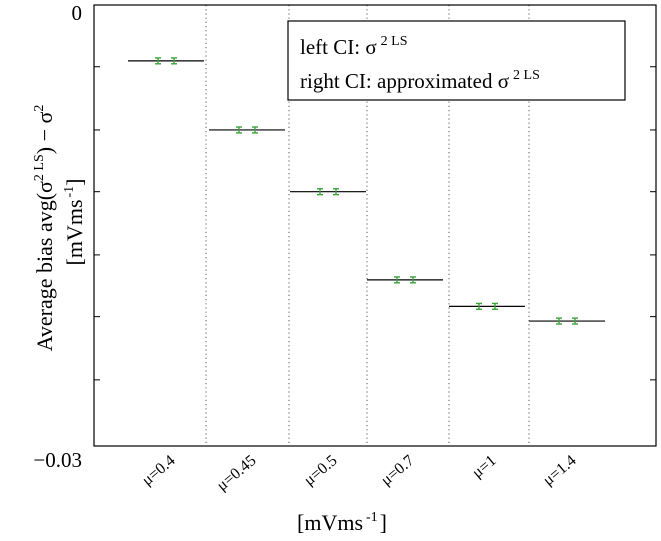 Image resolution: width=661 pixels, height=541 pixels. I want to click on x-tick-label-0: μ=0.4, so click(159, 470).